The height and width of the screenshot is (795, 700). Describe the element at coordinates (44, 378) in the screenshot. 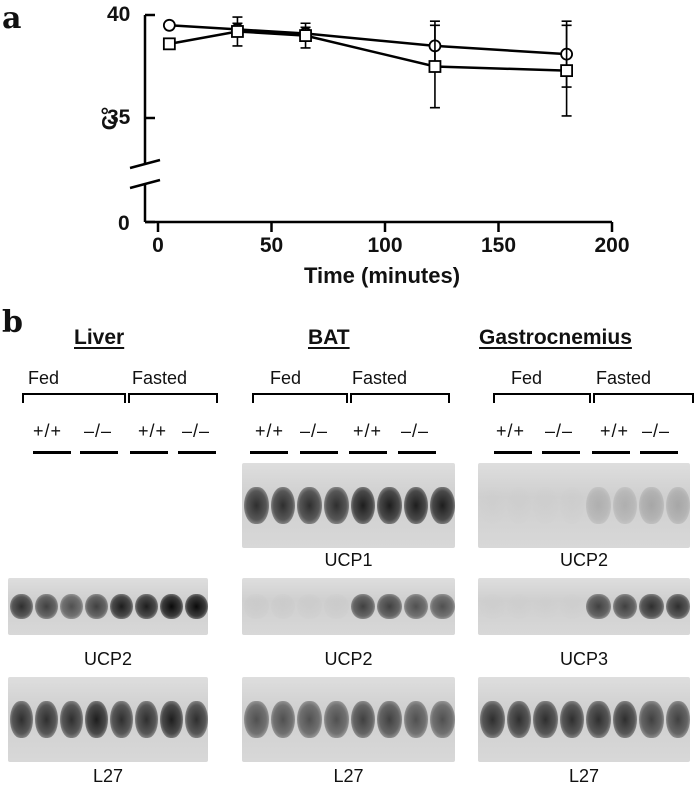

I see `fed-label-0: Fed` at that location.